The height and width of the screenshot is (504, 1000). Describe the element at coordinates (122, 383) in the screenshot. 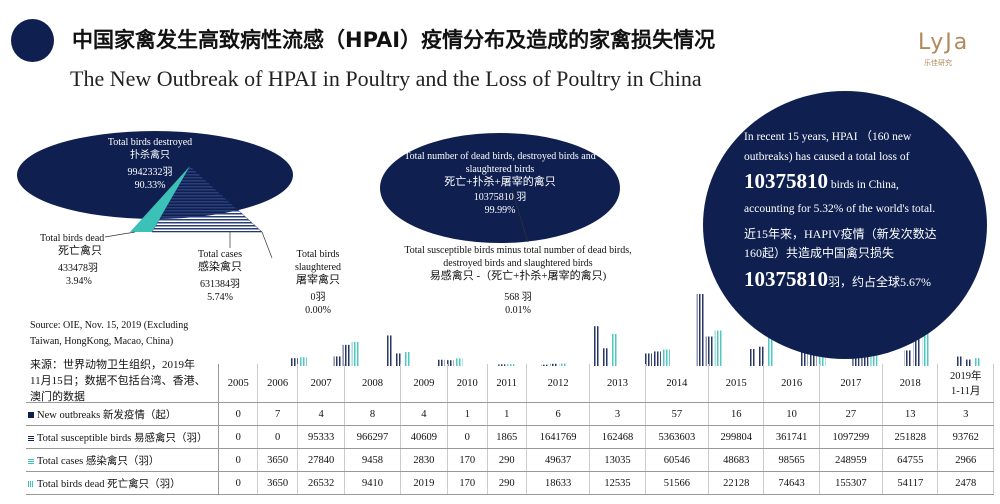

I see `table-corner` at that location.